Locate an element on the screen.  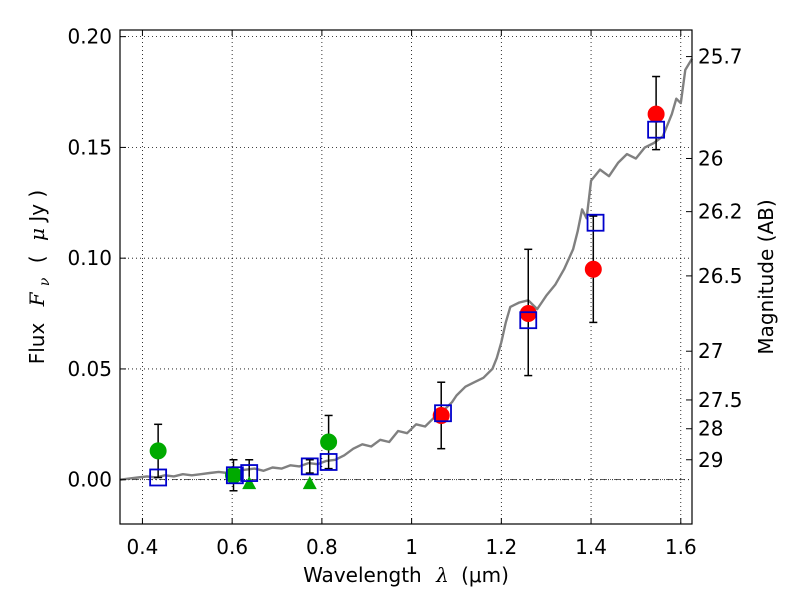
x-tick-label: 0.8 is located at coordinates (322, 547).